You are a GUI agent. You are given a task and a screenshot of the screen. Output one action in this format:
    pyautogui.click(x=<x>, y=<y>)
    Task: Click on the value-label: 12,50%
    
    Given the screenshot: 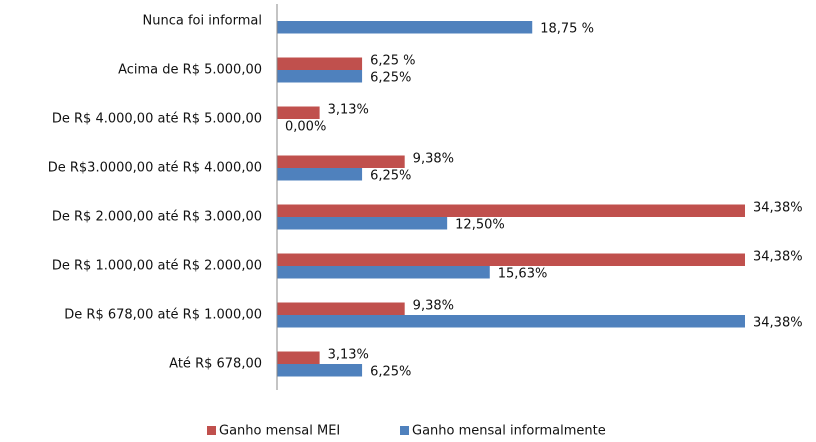 What is the action you would take?
    pyautogui.click(x=480, y=225)
    